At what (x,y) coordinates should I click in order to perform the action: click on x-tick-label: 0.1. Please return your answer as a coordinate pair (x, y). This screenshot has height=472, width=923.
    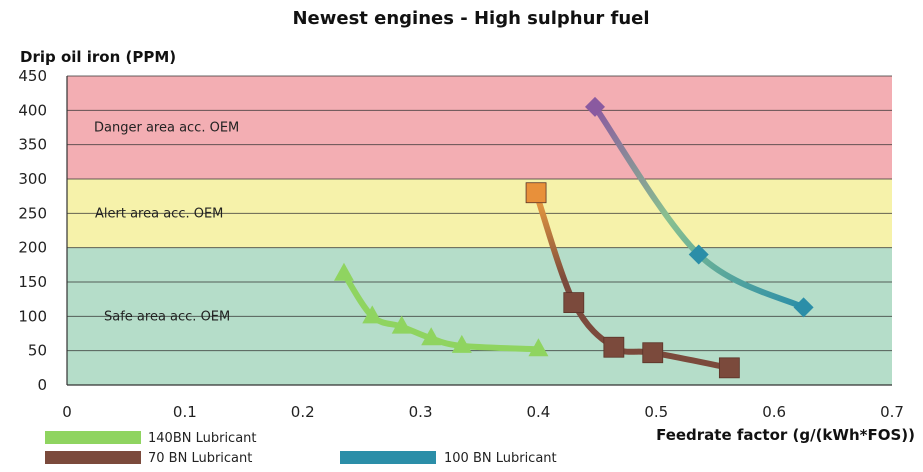
    Looking at the image, I should click on (185, 412).